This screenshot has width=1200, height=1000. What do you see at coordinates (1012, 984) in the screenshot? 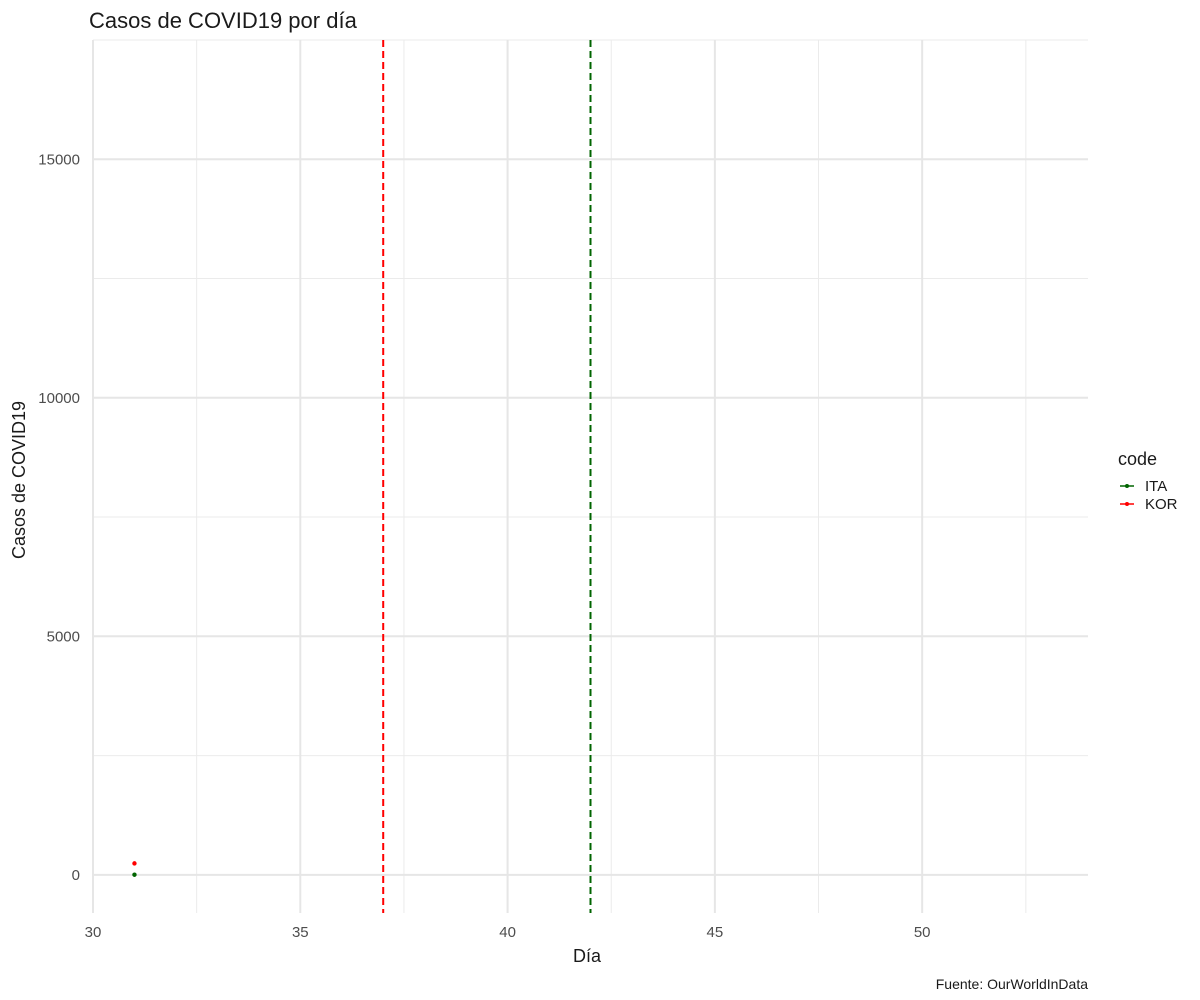
I see `source-caption: Fuente: OurWorldInData` at bounding box center [1012, 984].